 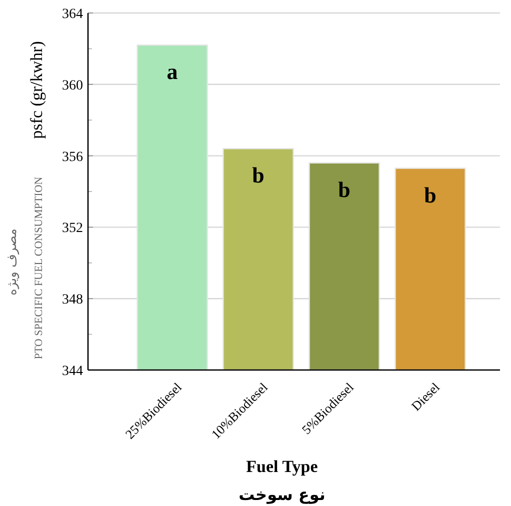 What do you see at coordinates (282, 466) in the screenshot?
I see `x-axis-title: Fuel Type` at bounding box center [282, 466].